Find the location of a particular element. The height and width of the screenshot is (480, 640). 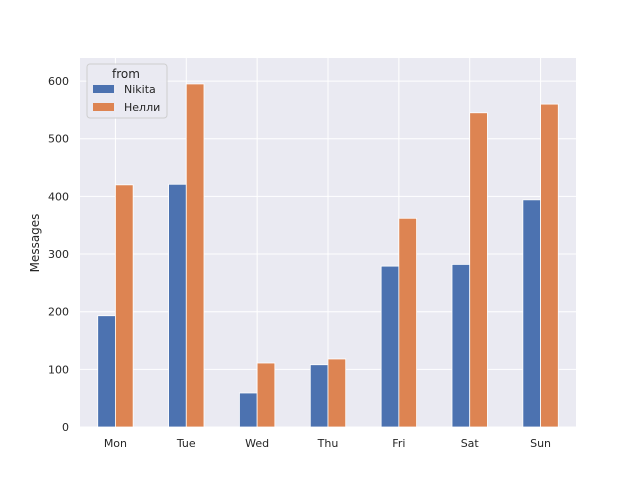

y-tick-labels: 0 100 200 300 400 500 600 is located at coordinates (58, 254).